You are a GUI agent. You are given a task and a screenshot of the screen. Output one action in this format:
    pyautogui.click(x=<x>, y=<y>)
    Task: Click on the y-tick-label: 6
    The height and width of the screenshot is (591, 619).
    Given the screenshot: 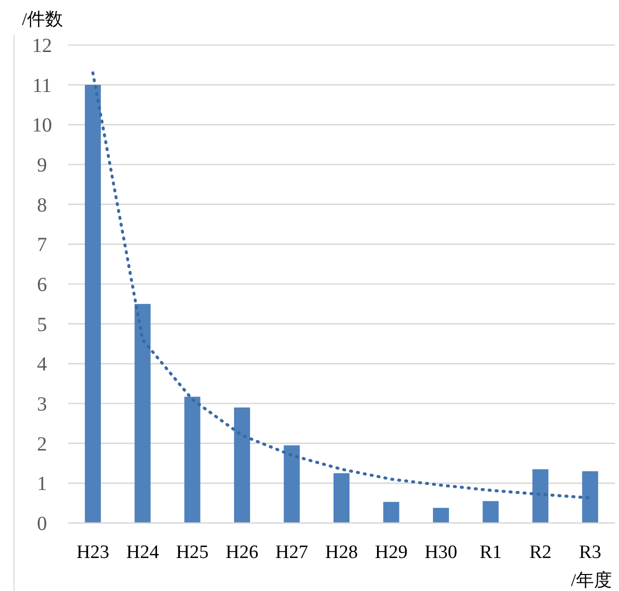 What is the action you would take?
    pyautogui.click(x=42, y=285)
    